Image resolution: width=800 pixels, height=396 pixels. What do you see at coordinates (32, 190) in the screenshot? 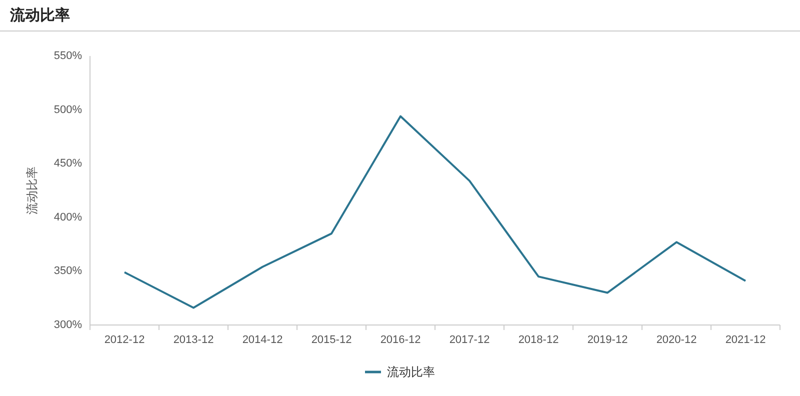
I see `y-axis-title: 流动比率` at bounding box center [32, 190].